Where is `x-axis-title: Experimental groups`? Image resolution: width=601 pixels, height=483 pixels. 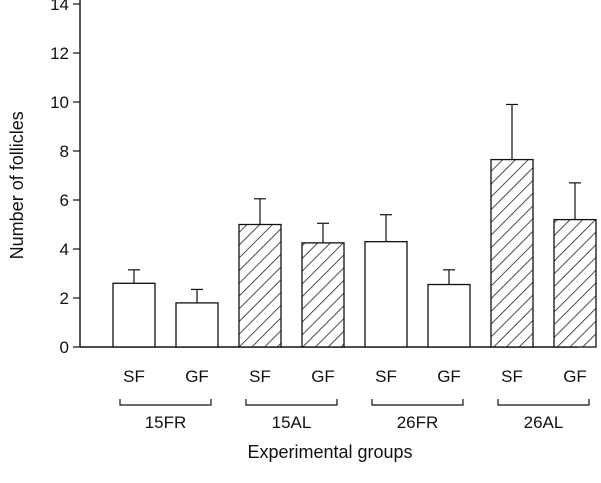 x-axis-title: Experimental groups is located at coordinates (329, 452).